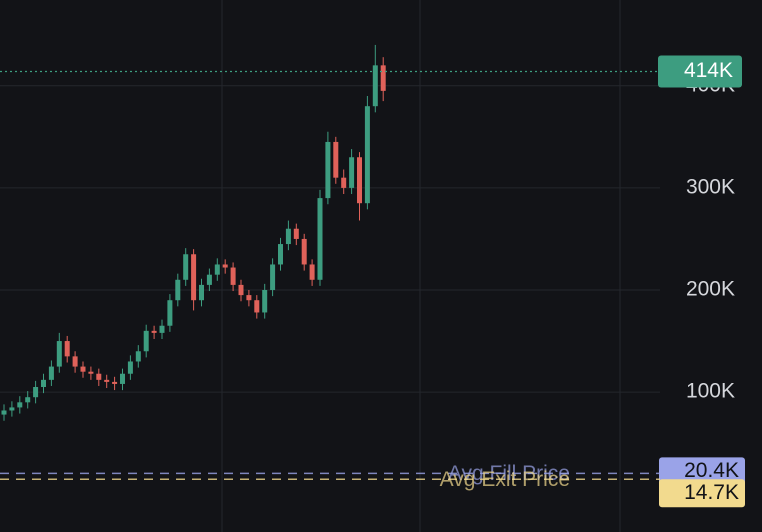  I want to click on price-line-name: Avg Fill Price, so click(509, 473).